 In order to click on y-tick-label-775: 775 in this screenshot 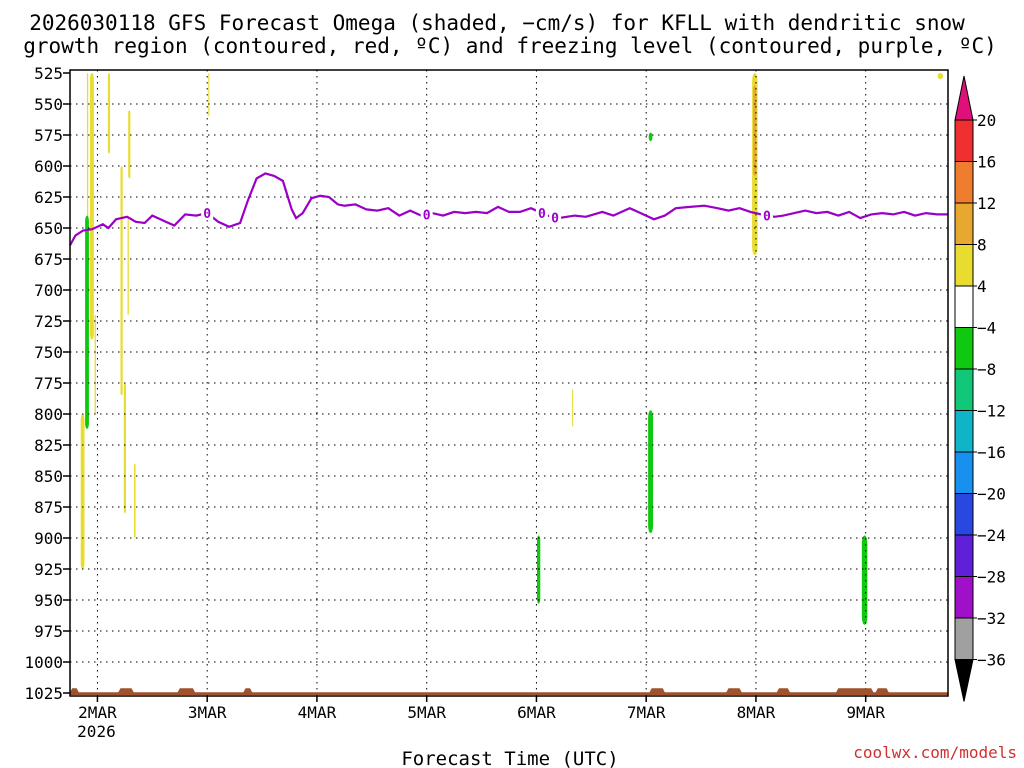, I will do `click(48, 383)`.